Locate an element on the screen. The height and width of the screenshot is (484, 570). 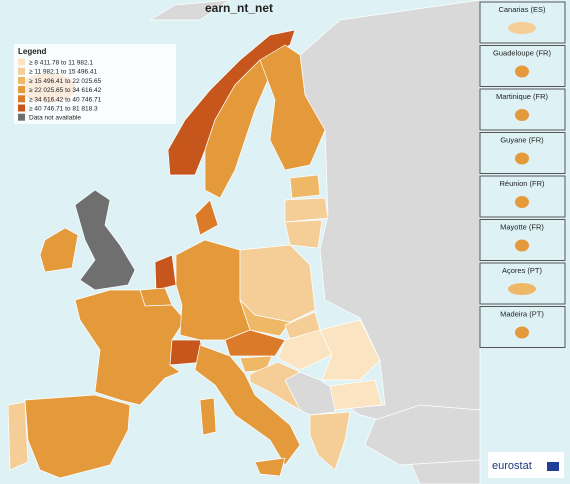
legend-label: ≥ 11 982.1 to 15 496.41 is located at coordinates (63, 72).